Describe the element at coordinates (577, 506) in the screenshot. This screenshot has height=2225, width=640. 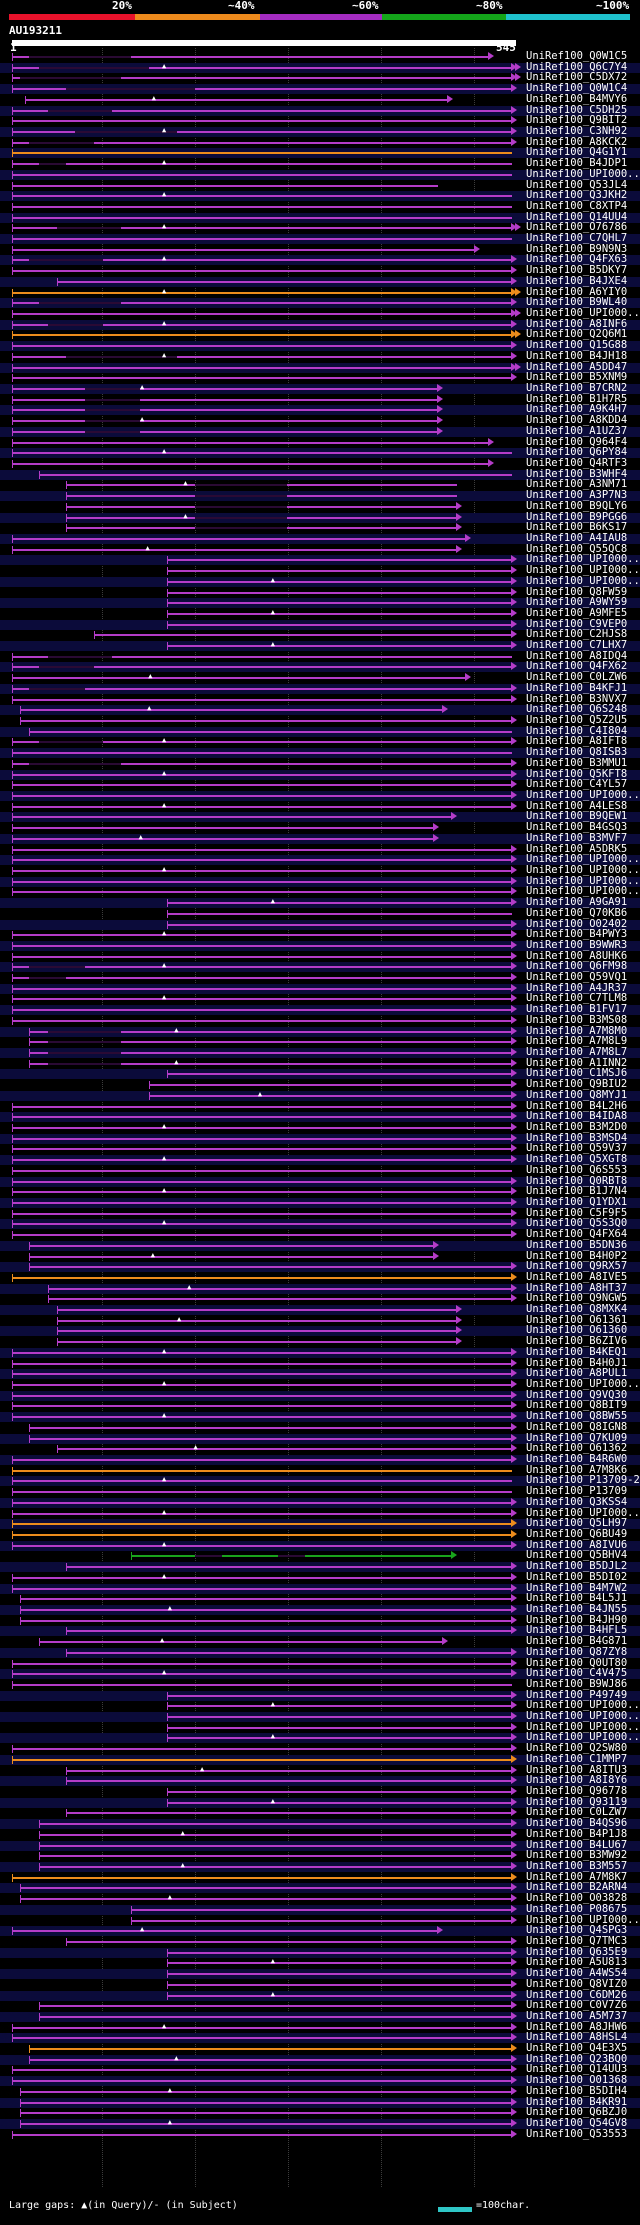
I see `hit-label: UniRef100_B9QLY6` at that location.